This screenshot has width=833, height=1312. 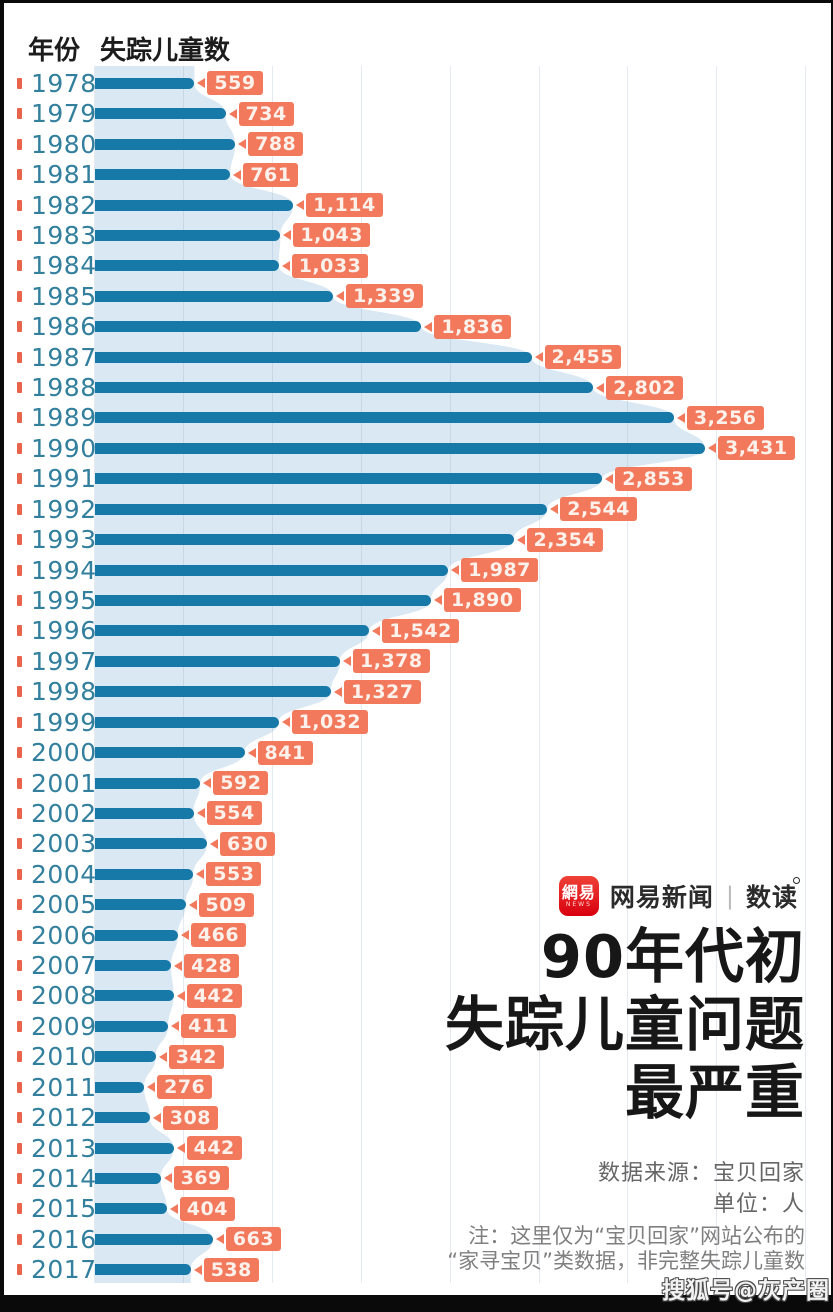 I want to click on value-label: 1,836, so click(x=472, y=326).